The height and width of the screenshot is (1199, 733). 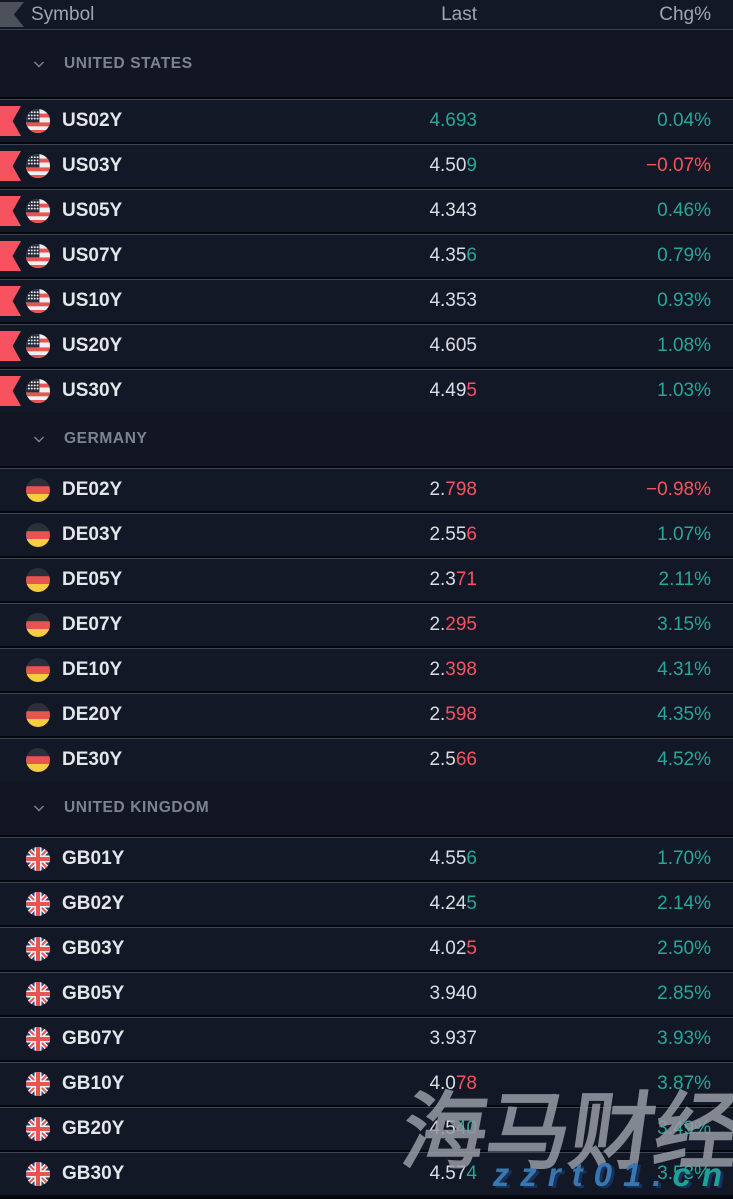 I want to click on table-row: US03Y 4.509 −0.07%, so click(x=366, y=165).